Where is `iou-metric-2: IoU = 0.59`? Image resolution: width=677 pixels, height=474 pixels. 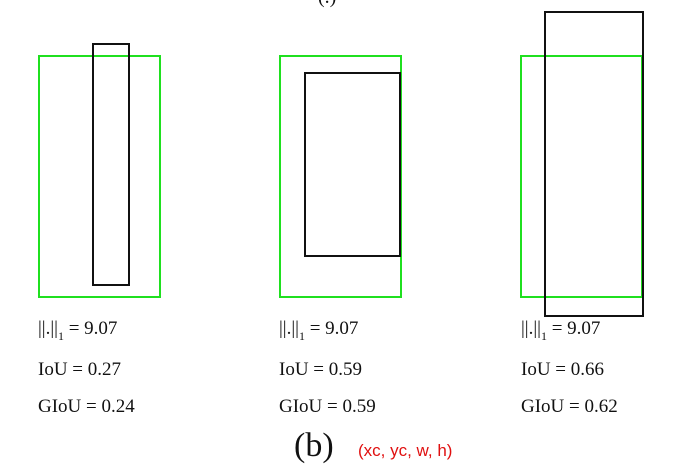
iou-metric-2: IoU = 0.59 is located at coordinates (321, 369).